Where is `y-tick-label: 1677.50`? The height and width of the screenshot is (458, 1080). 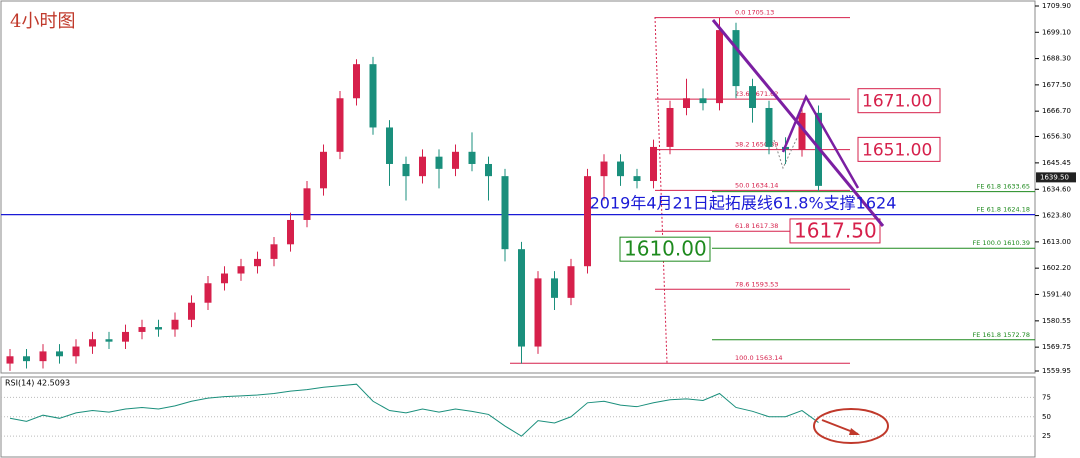
y-tick-label: 1677.50 is located at coordinates (1056, 85).